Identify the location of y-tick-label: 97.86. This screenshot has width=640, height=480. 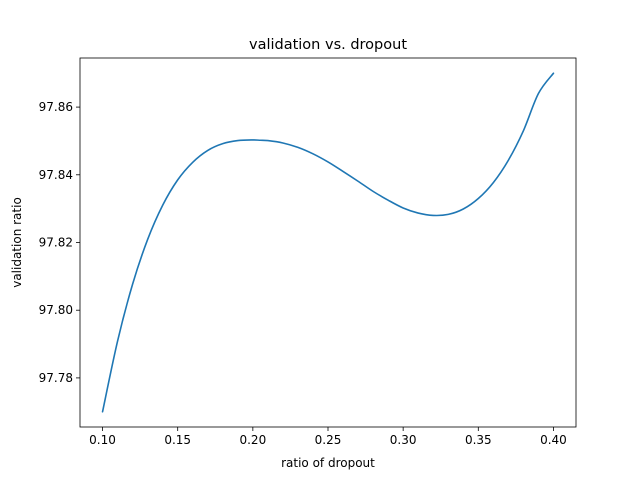
(56, 107).